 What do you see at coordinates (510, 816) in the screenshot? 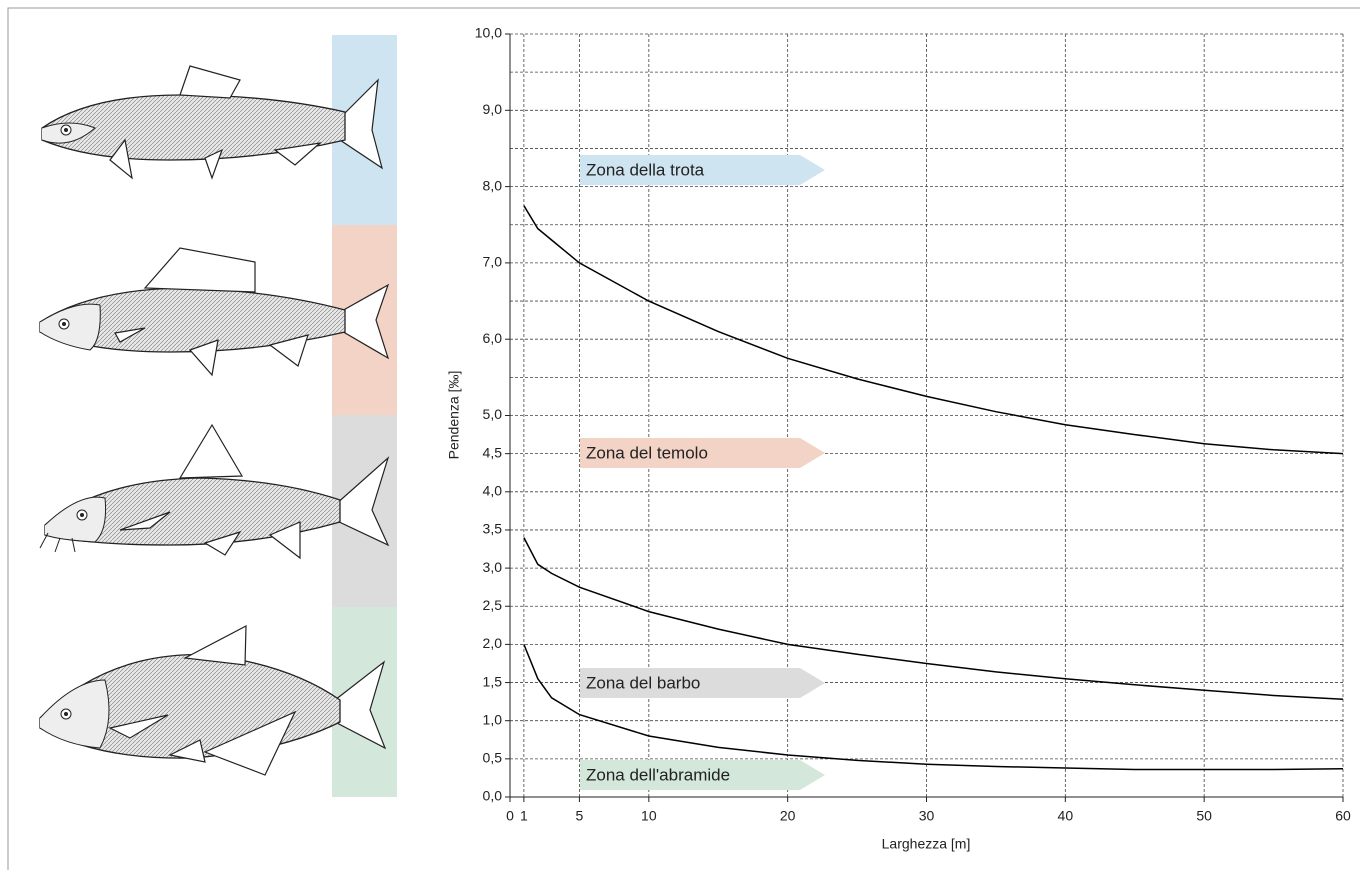
I see `x-tick-label: 0` at bounding box center [510, 816].